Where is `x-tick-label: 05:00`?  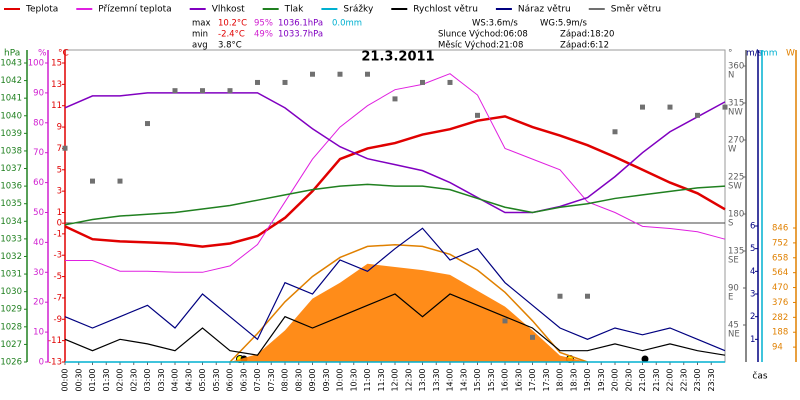
x-tick-label: 05:00 is located at coordinates (202, 379).